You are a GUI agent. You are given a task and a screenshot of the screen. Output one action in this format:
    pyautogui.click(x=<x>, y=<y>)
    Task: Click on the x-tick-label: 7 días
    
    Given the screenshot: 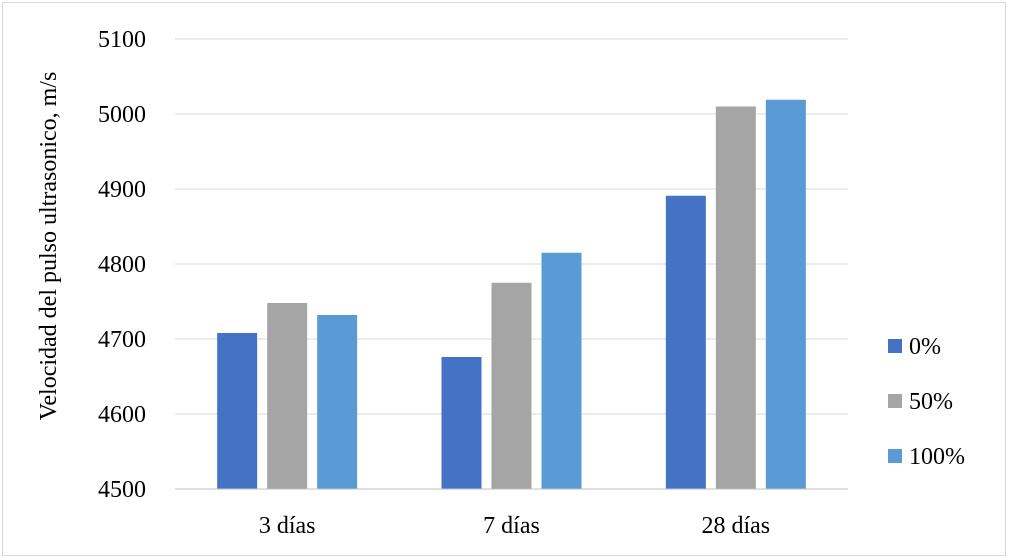 What is the action you would take?
    pyautogui.click(x=511, y=526)
    